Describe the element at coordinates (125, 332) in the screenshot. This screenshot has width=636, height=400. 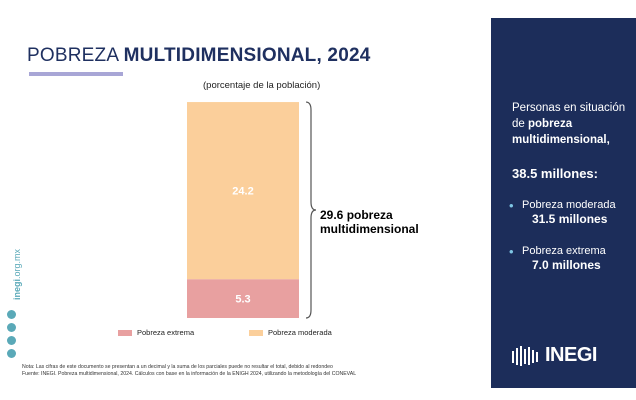
I see `legend-swatch-extrema` at that location.